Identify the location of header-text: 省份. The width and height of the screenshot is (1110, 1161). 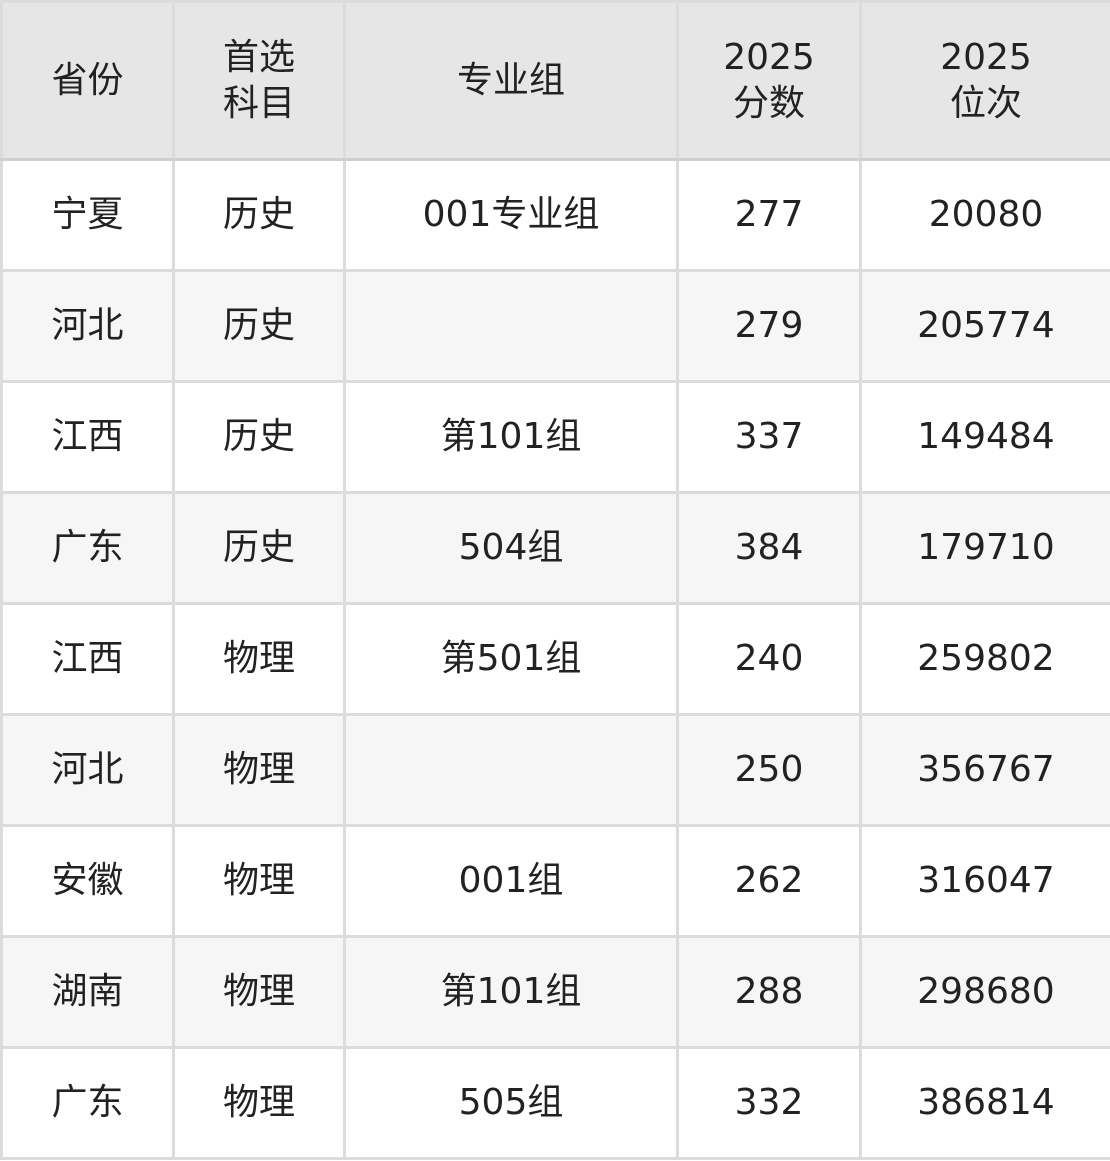
(87, 80).